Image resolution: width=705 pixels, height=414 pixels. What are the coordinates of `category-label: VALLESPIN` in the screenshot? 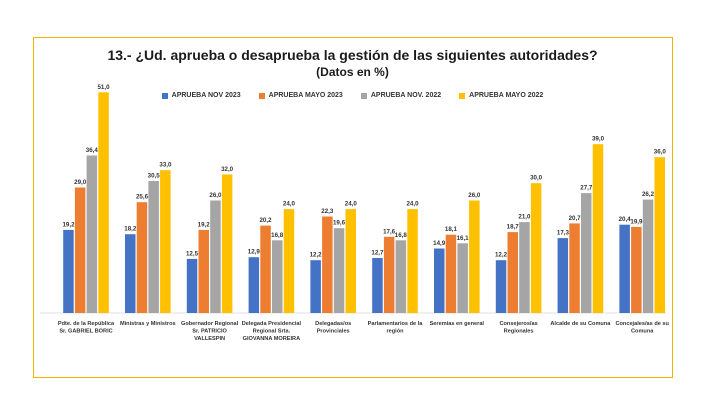 It's located at (209, 339).